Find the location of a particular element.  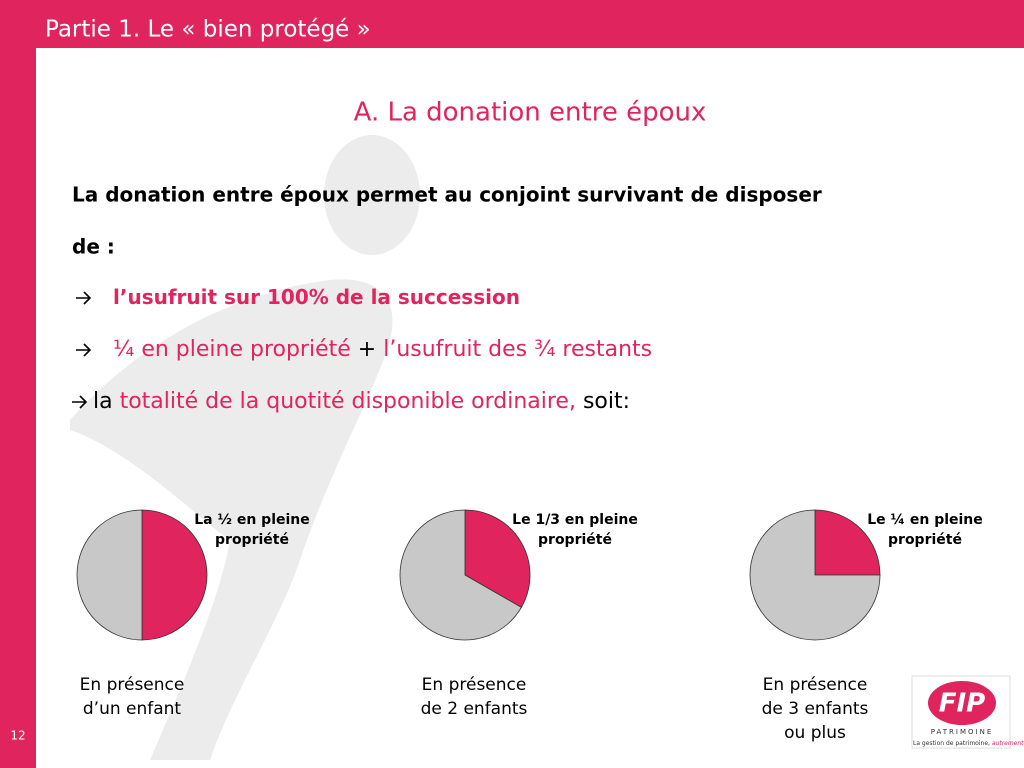

top-bar is located at coordinates (512, 24).